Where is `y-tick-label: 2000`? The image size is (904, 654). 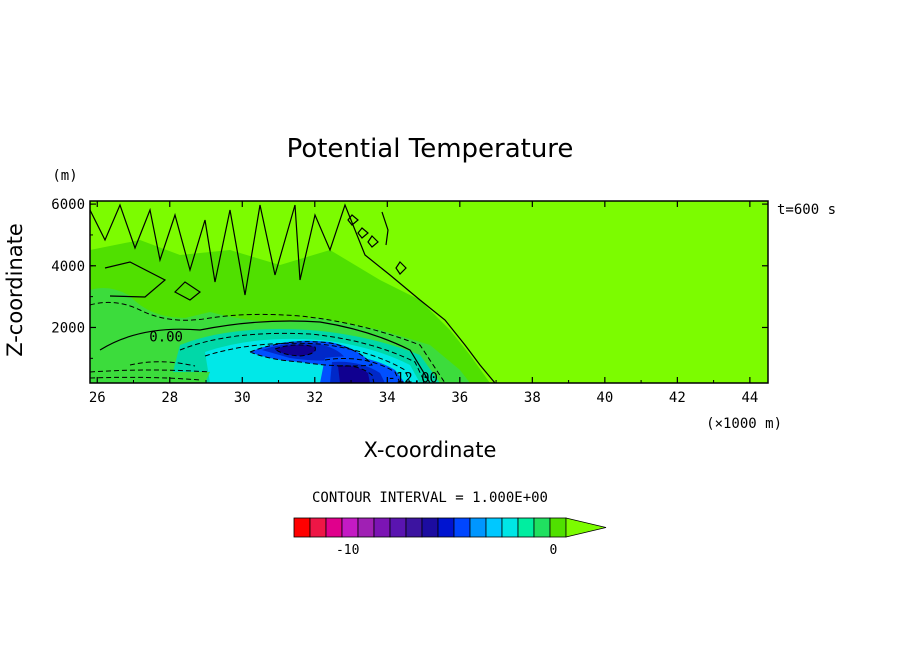 y-tick-label: 2000 is located at coordinates (68, 328).